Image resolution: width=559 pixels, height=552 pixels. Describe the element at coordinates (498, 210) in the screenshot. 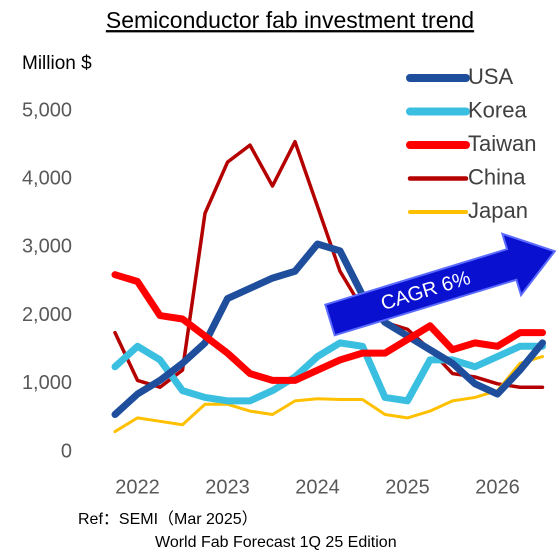

I see `legend-label: Japan` at that location.